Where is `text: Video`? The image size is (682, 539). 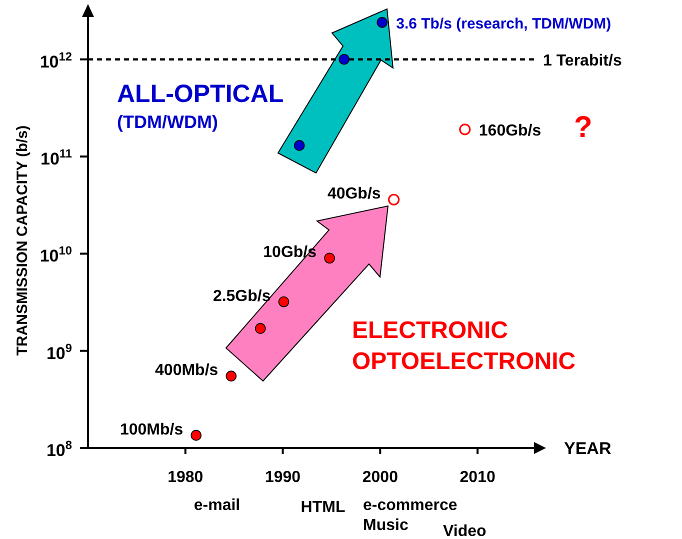
text: Video is located at coordinates (464, 531).